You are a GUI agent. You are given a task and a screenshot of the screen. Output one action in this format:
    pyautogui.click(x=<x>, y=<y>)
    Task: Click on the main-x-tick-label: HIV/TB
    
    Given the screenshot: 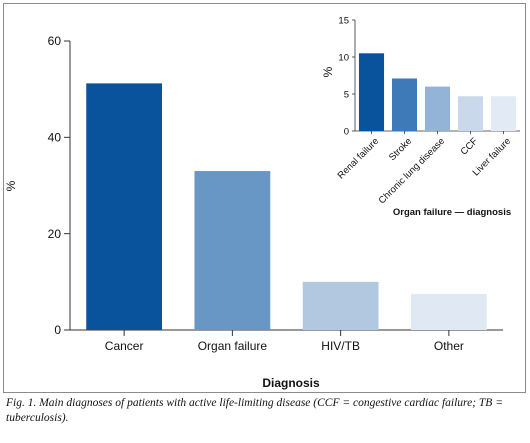 What is the action you would take?
    pyautogui.click(x=340, y=346)
    